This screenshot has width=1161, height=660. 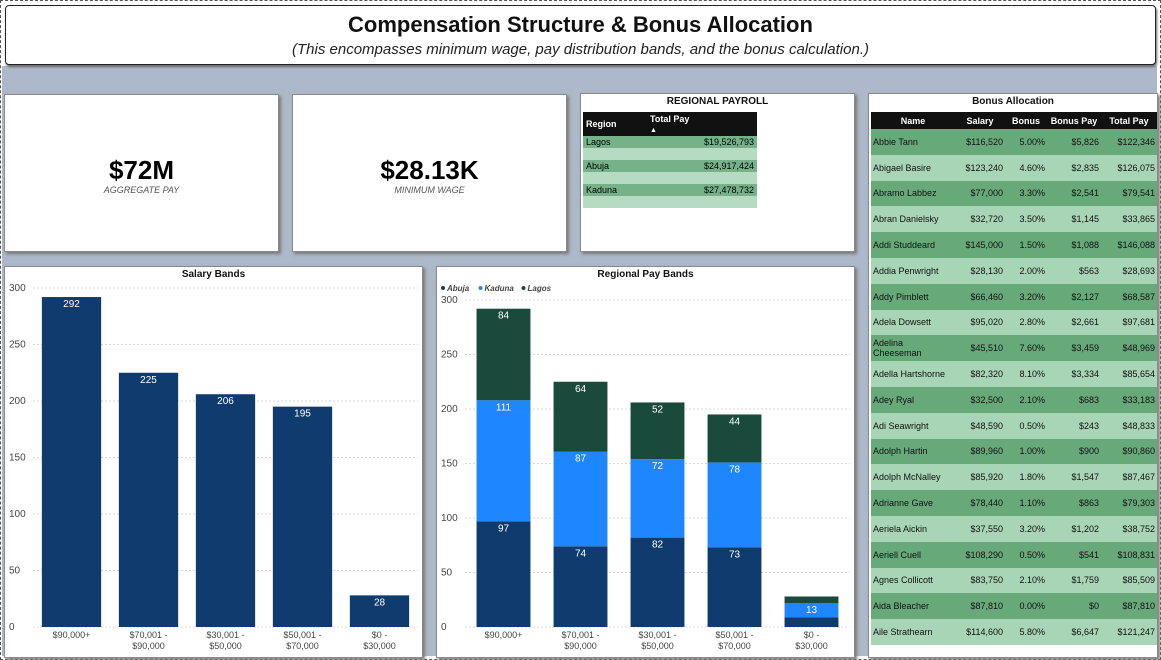 What do you see at coordinates (1026, 477) in the screenshot?
I see `table-cell-bonus: 1.80%` at bounding box center [1026, 477].